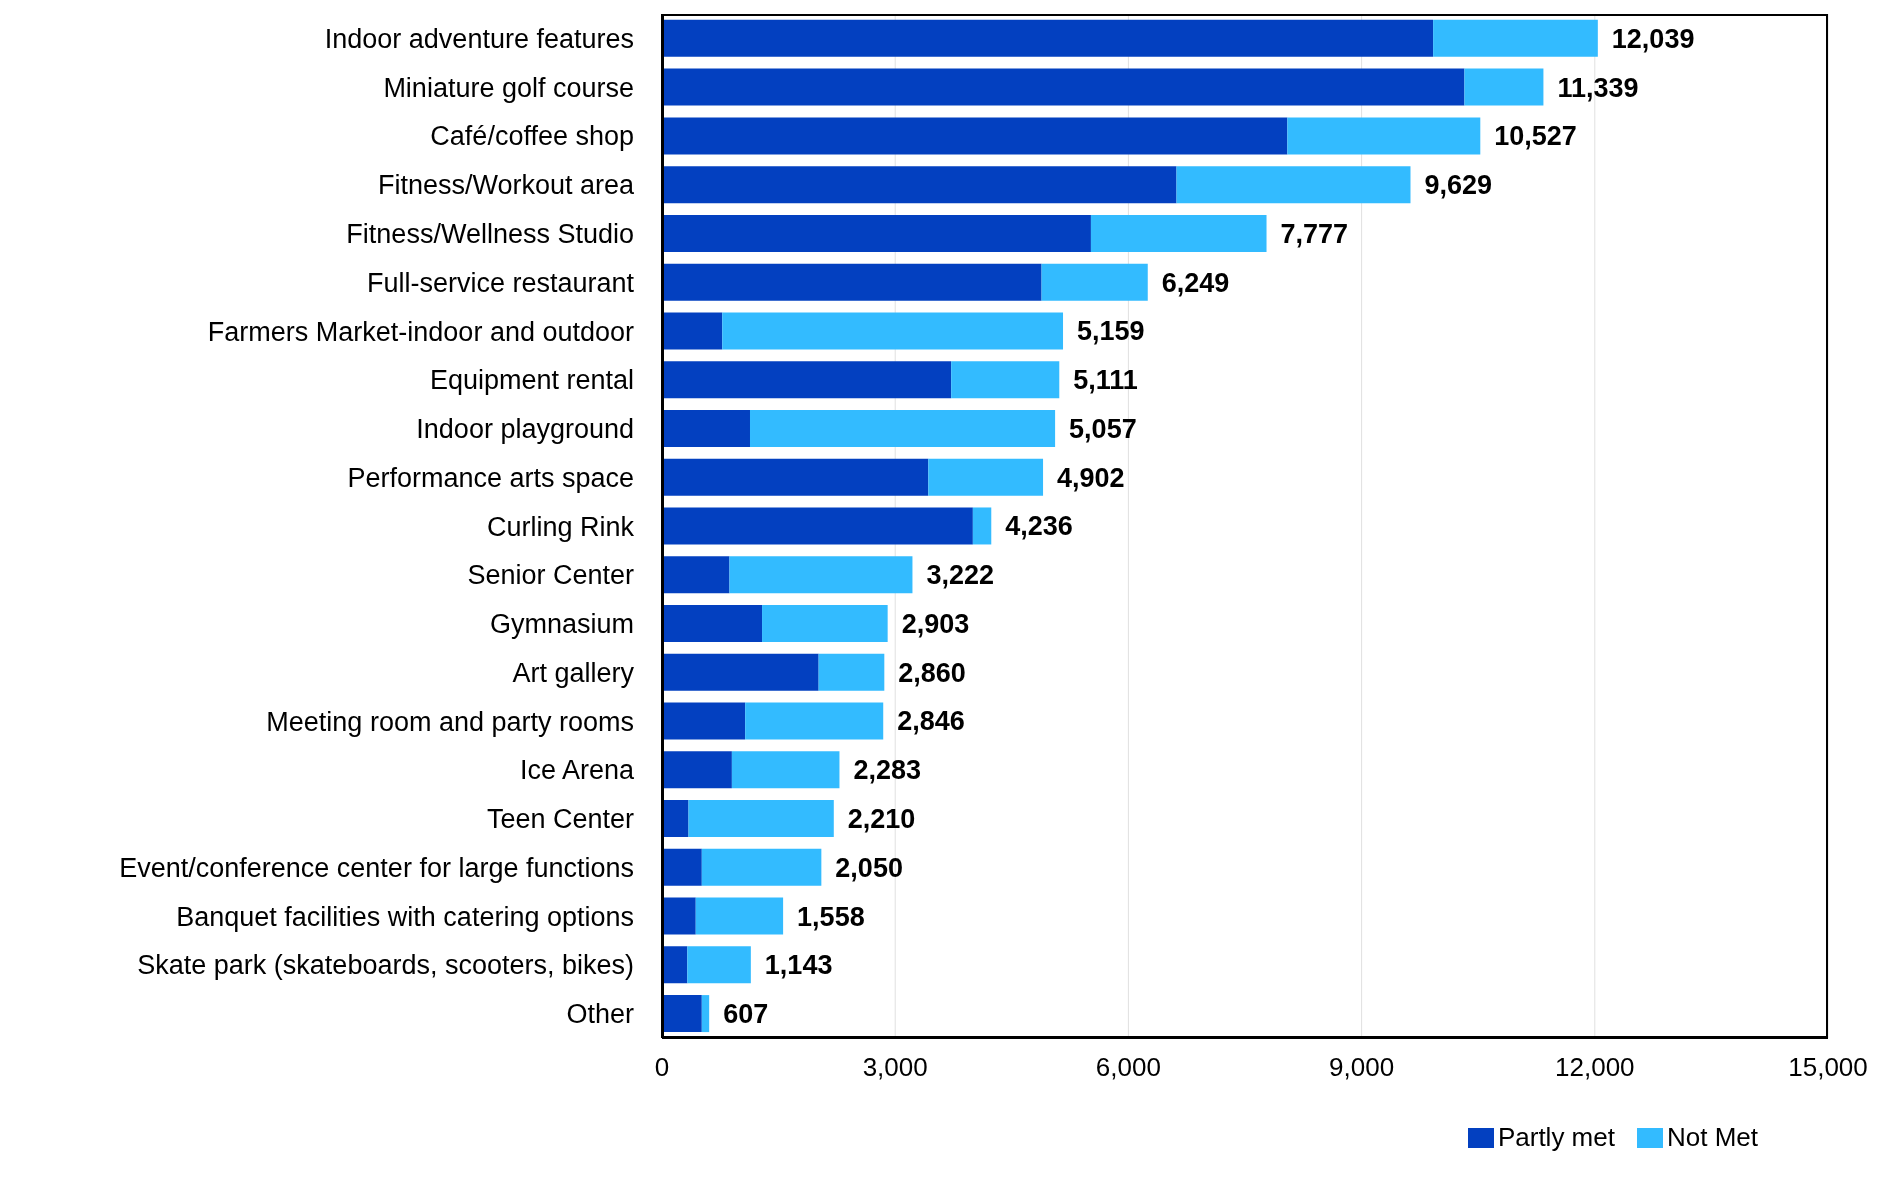  I want to click on total-label: 7,777, so click(1314, 233).